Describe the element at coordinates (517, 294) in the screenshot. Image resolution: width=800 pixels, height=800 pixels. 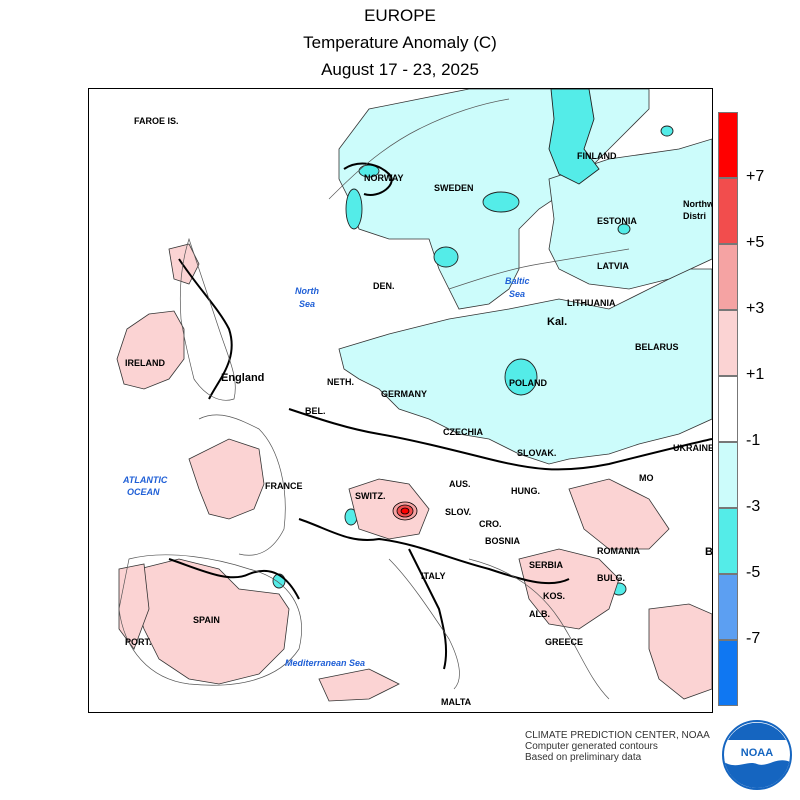
I see `label-baltic-2: Sea` at that location.